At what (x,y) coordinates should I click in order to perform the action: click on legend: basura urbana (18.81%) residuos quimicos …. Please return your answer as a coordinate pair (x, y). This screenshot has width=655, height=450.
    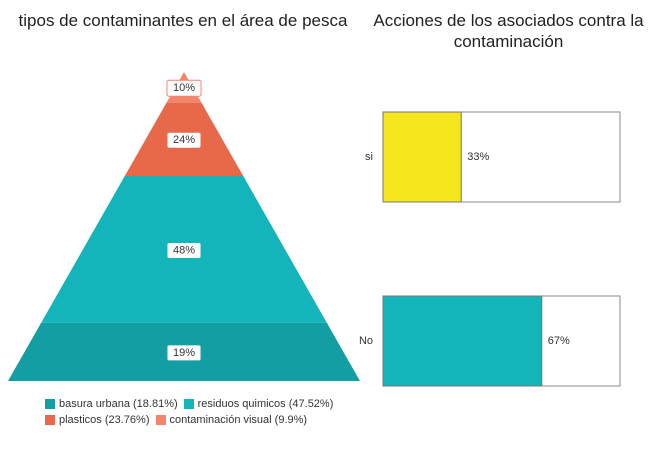
    Looking at the image, I should click on (195, 412).